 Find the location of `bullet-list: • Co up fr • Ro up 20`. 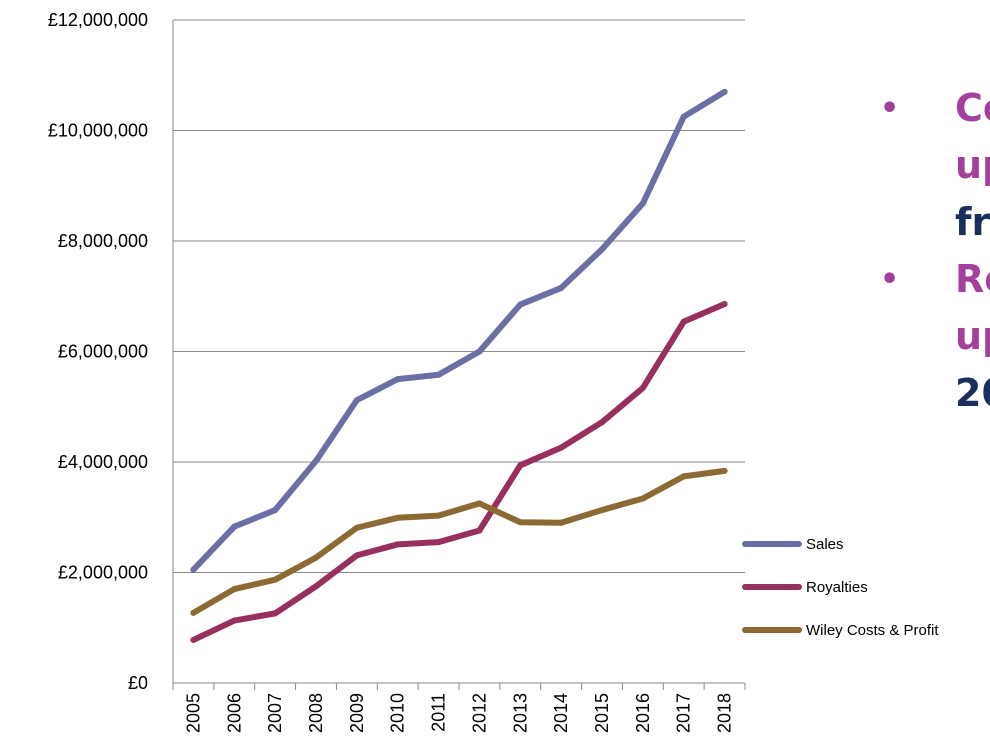

bullet-list: • Co up fr • Ro up 20 is located at coordinates (935, 251).